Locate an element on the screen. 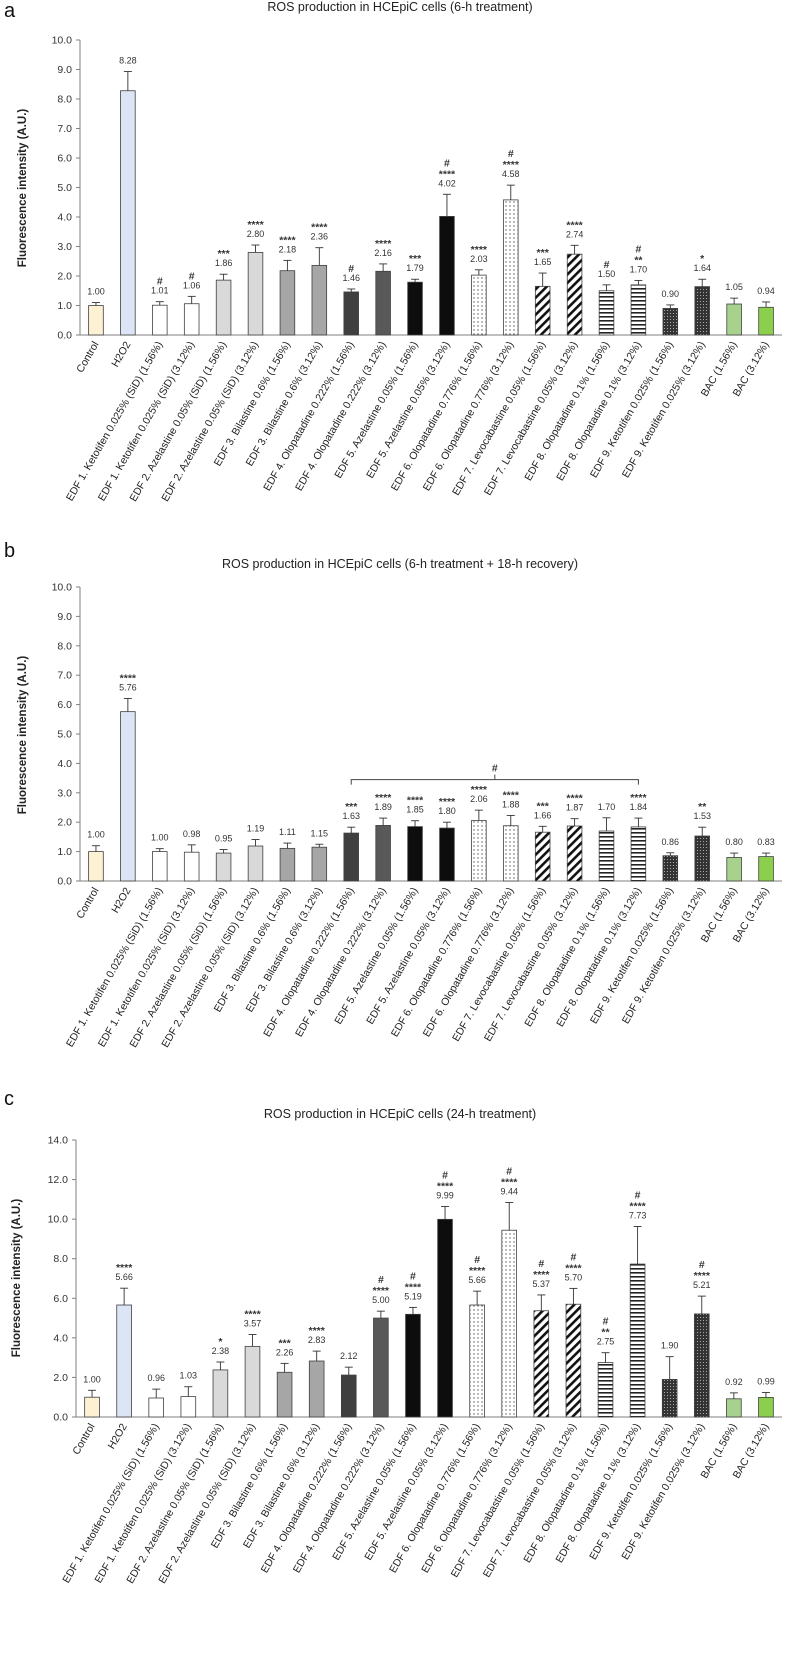 This screenshot has height=1654, width=793. y-tick-label: 5.0 is located at coordinates (64, 735).